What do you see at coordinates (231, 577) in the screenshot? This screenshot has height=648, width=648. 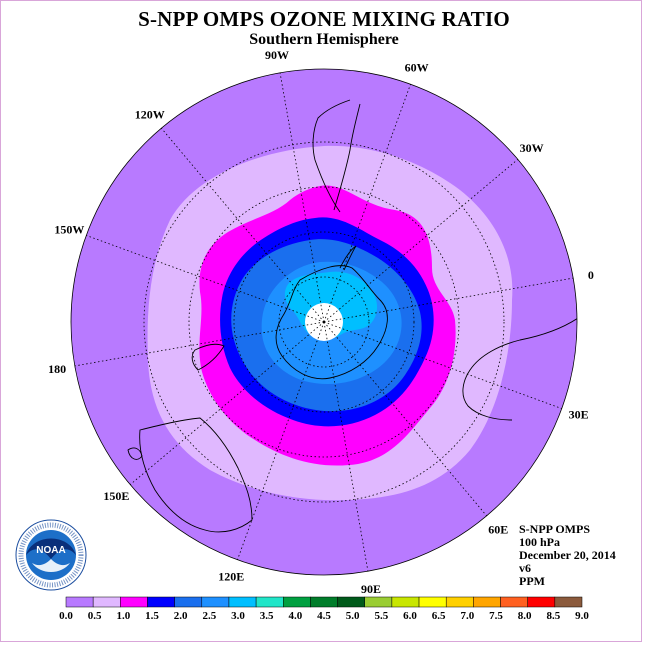 I see `longitude-label: 120E` at bounding box center [231, 577].